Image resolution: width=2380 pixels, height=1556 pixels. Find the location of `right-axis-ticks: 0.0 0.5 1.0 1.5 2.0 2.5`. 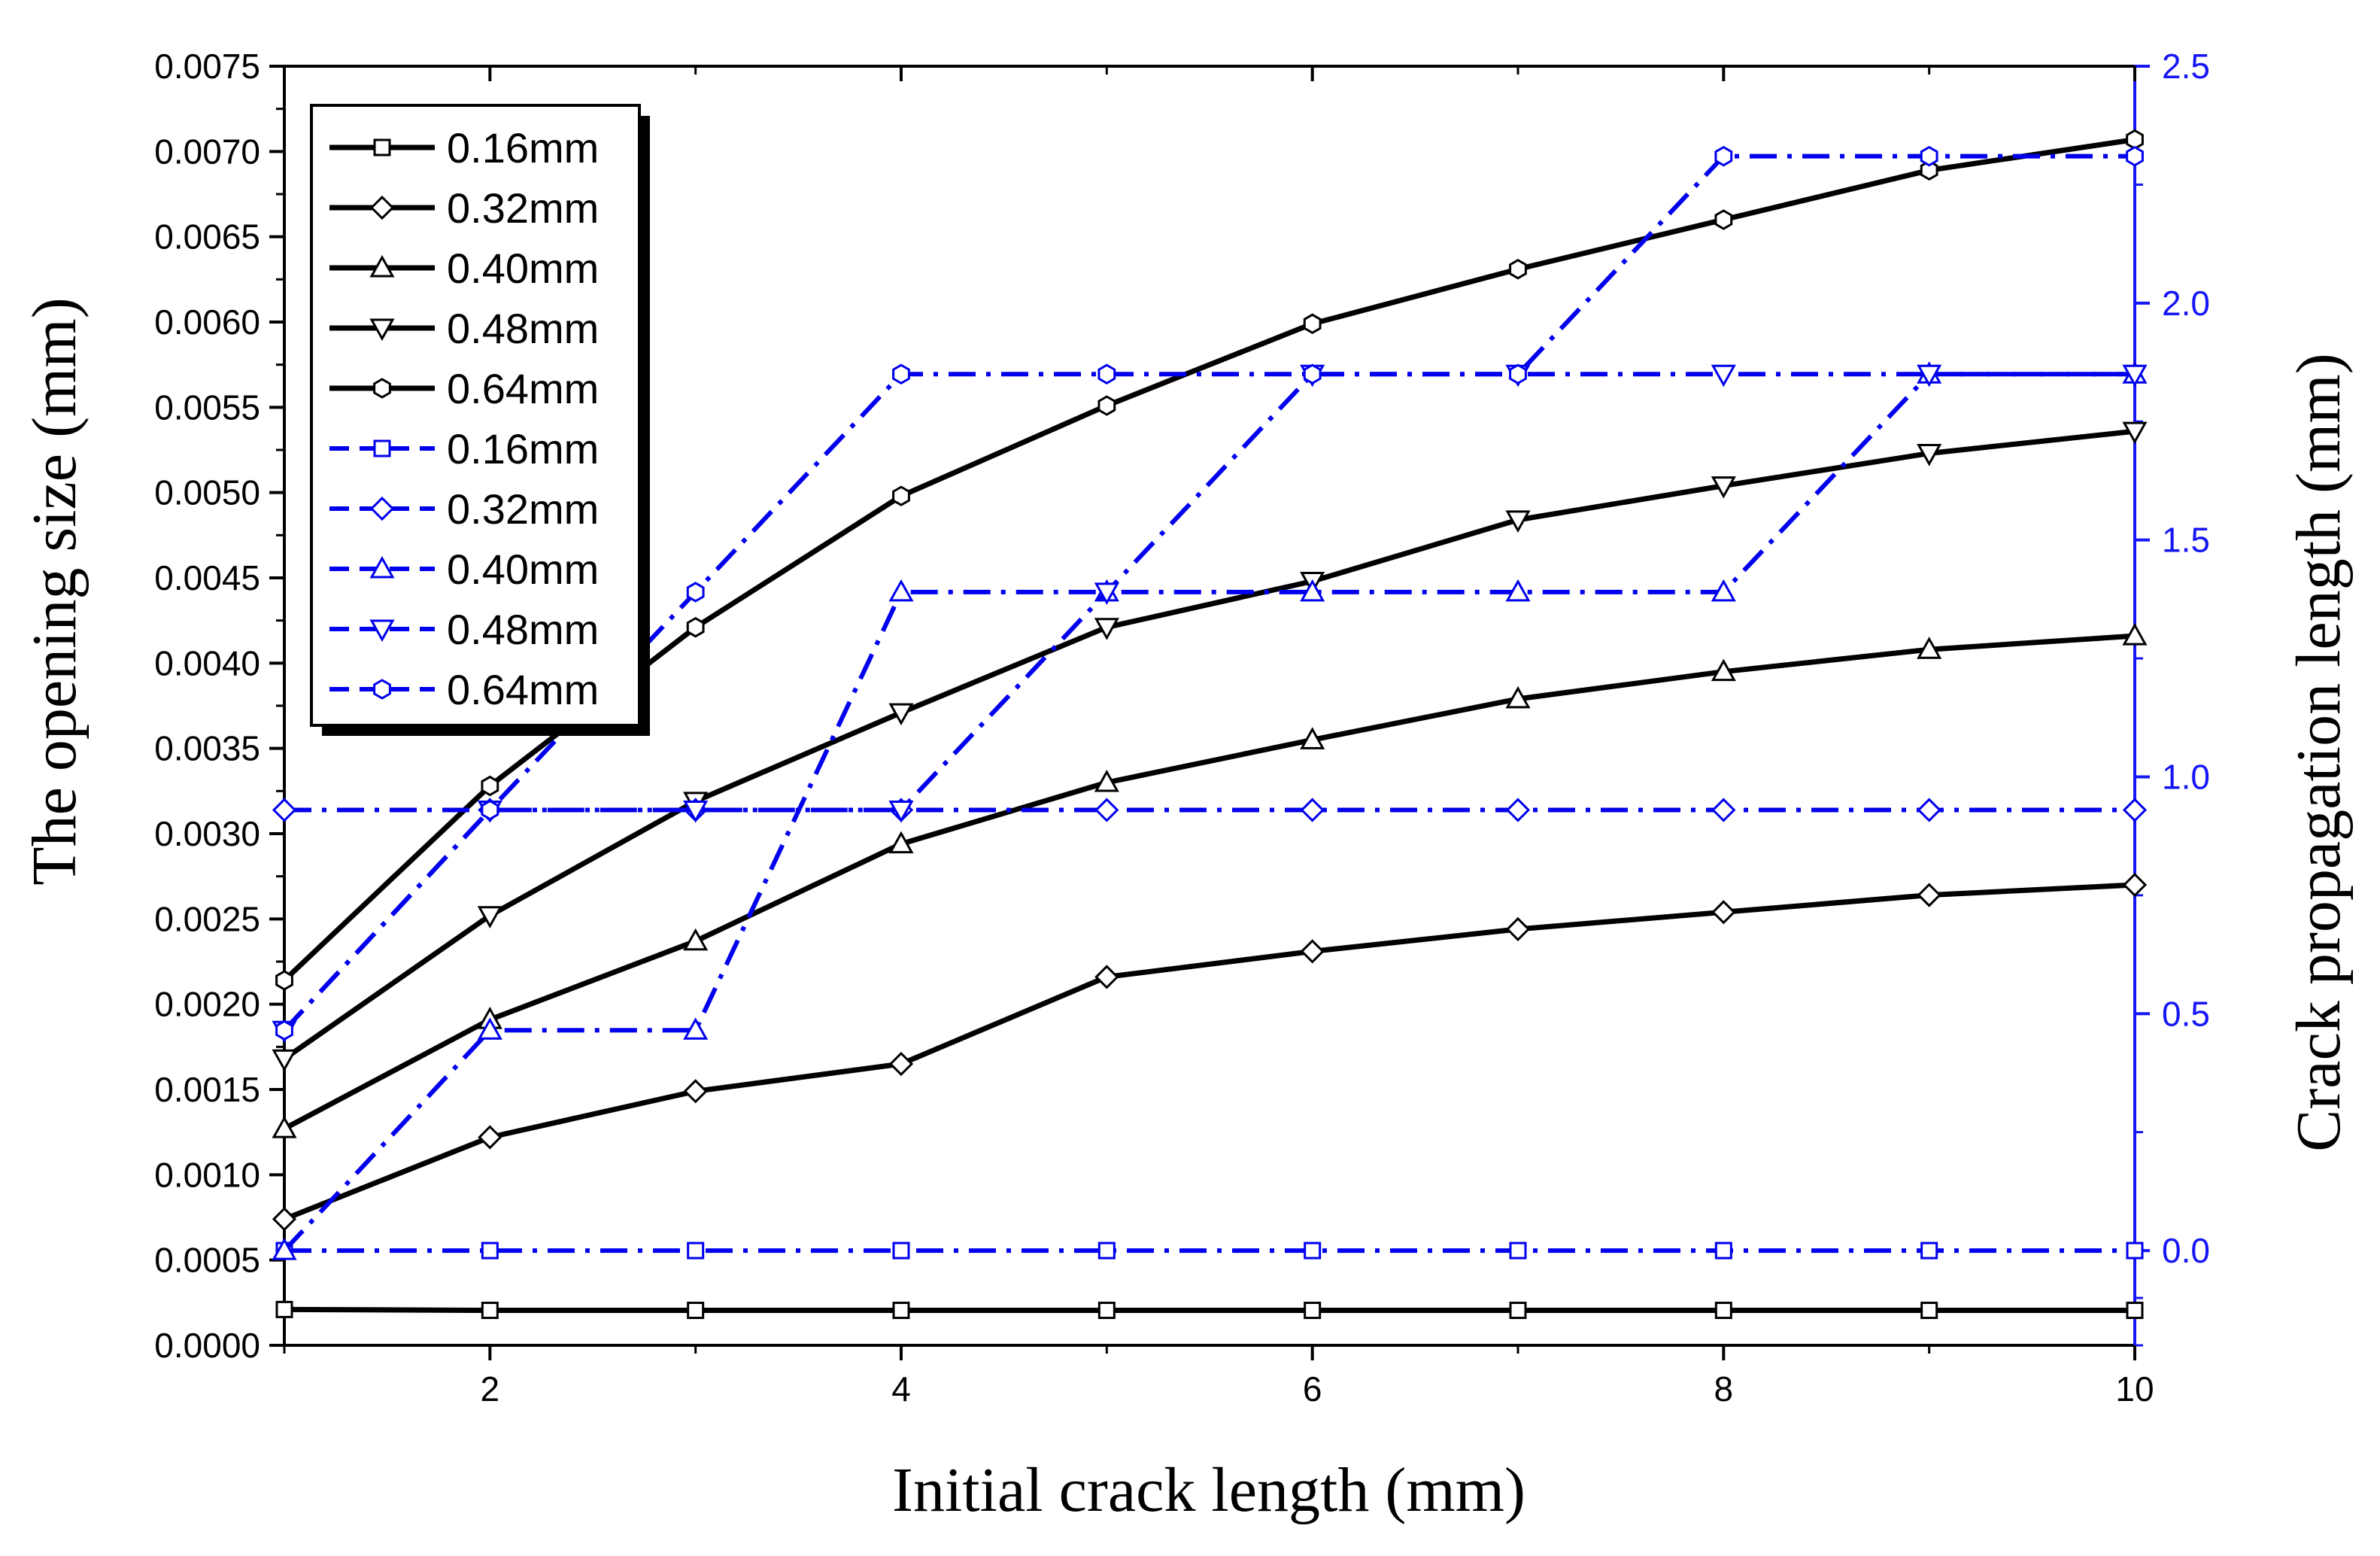

right-axis-ticks: 0.0 0.5 1.0 1.5 2.0 2.5 is located at coordinates (2172, 697).